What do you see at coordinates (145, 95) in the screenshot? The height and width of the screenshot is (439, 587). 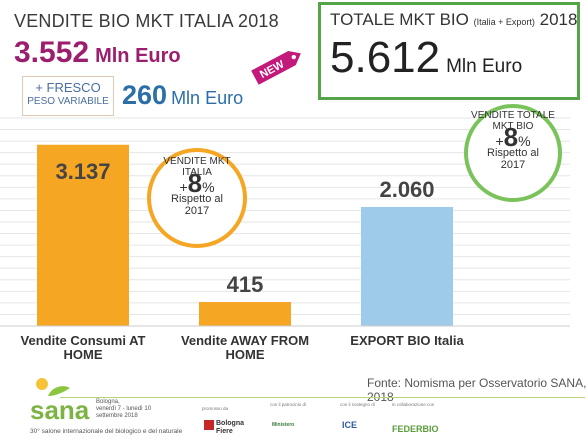 I see `fresco-number: 260` at bounding box center [145, 95].